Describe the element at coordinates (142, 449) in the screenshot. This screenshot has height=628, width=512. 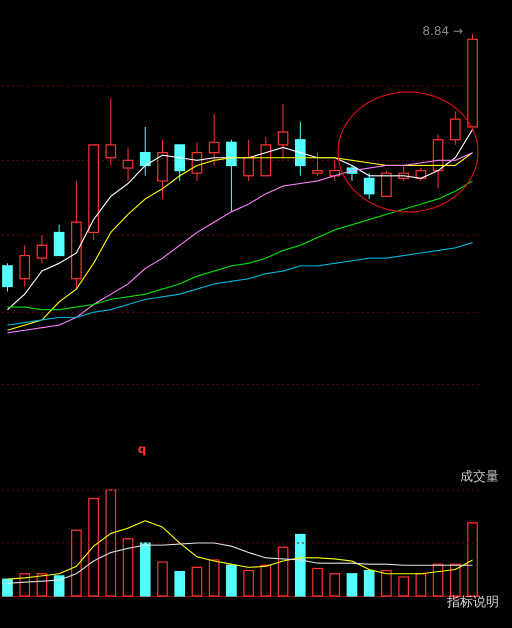
I see `text: q` at that location.